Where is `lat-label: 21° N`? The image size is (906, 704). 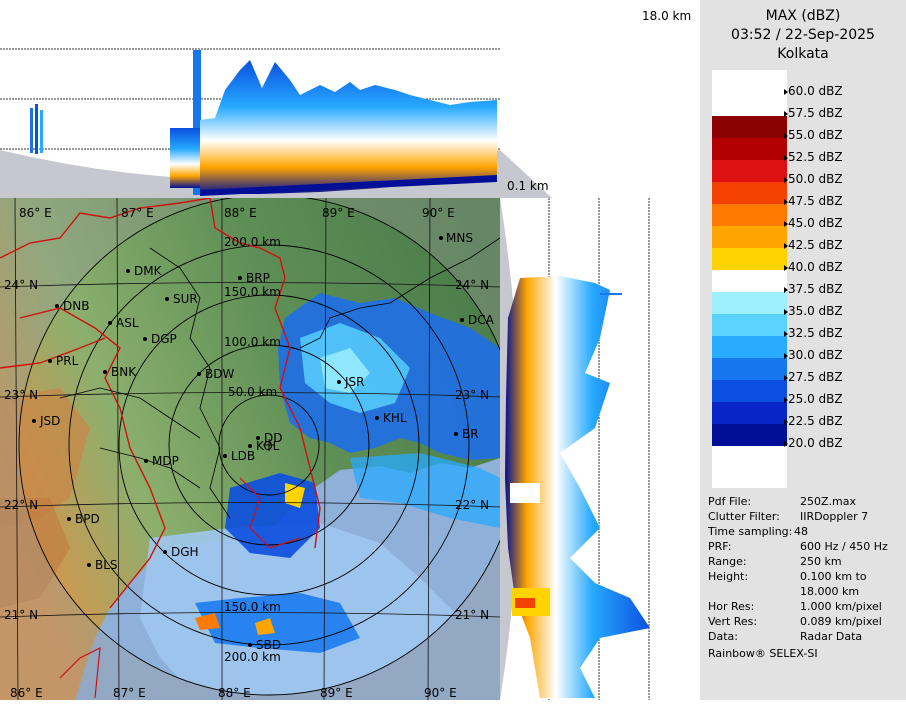
lat-label: 21° N is located at coordinates (21, 615).